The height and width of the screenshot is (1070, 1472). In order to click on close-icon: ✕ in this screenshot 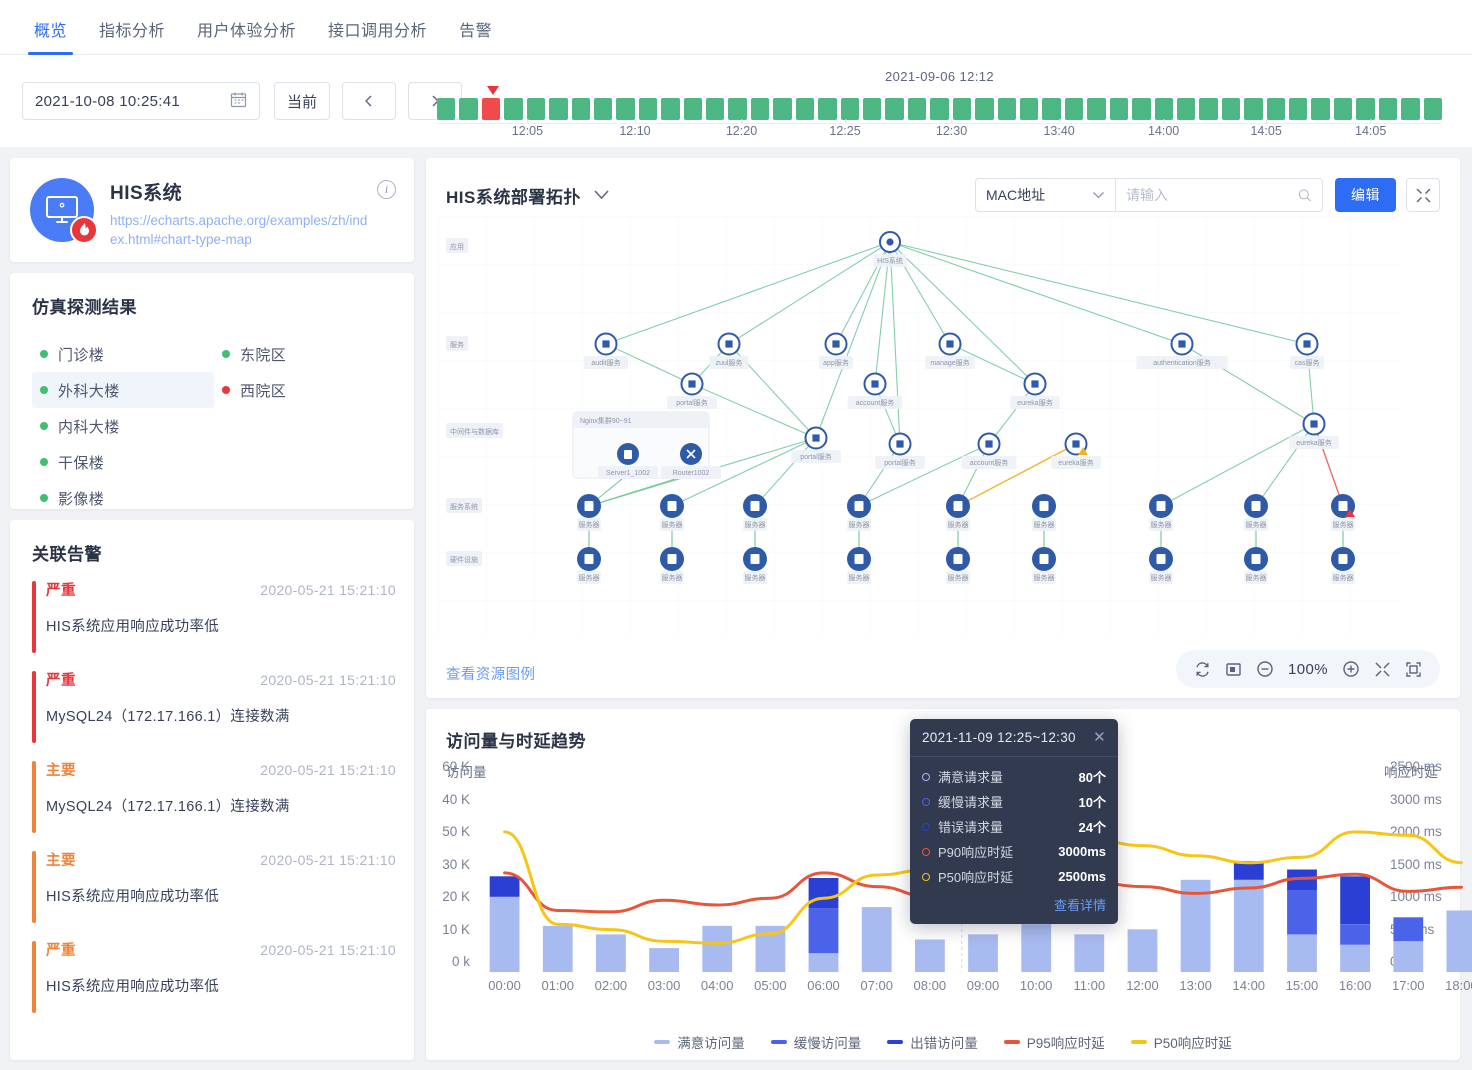, I will do `click(1099, 737)`.